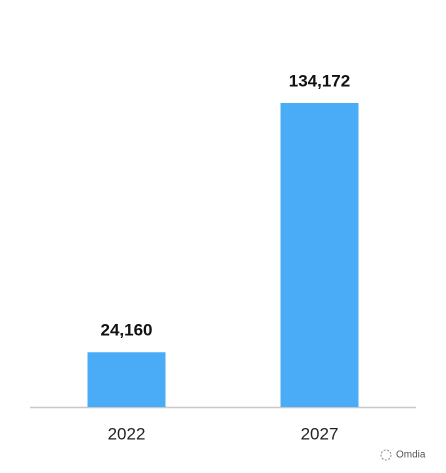 This screenshot has height=473, width=446. Describe the element at coordinates (320, 433) in the screenshot. I see `x-tick-label: 2027` at that location.